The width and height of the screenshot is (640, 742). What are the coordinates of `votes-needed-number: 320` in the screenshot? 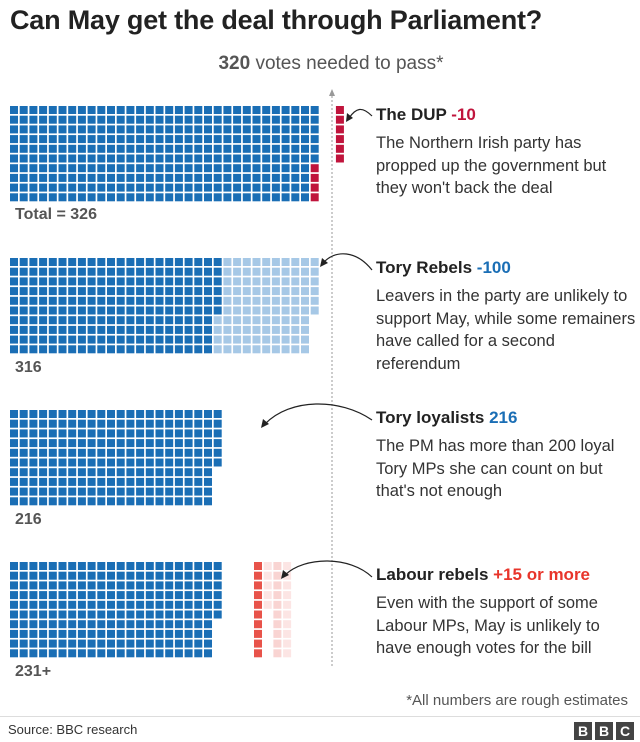 It's located at (234, 63).